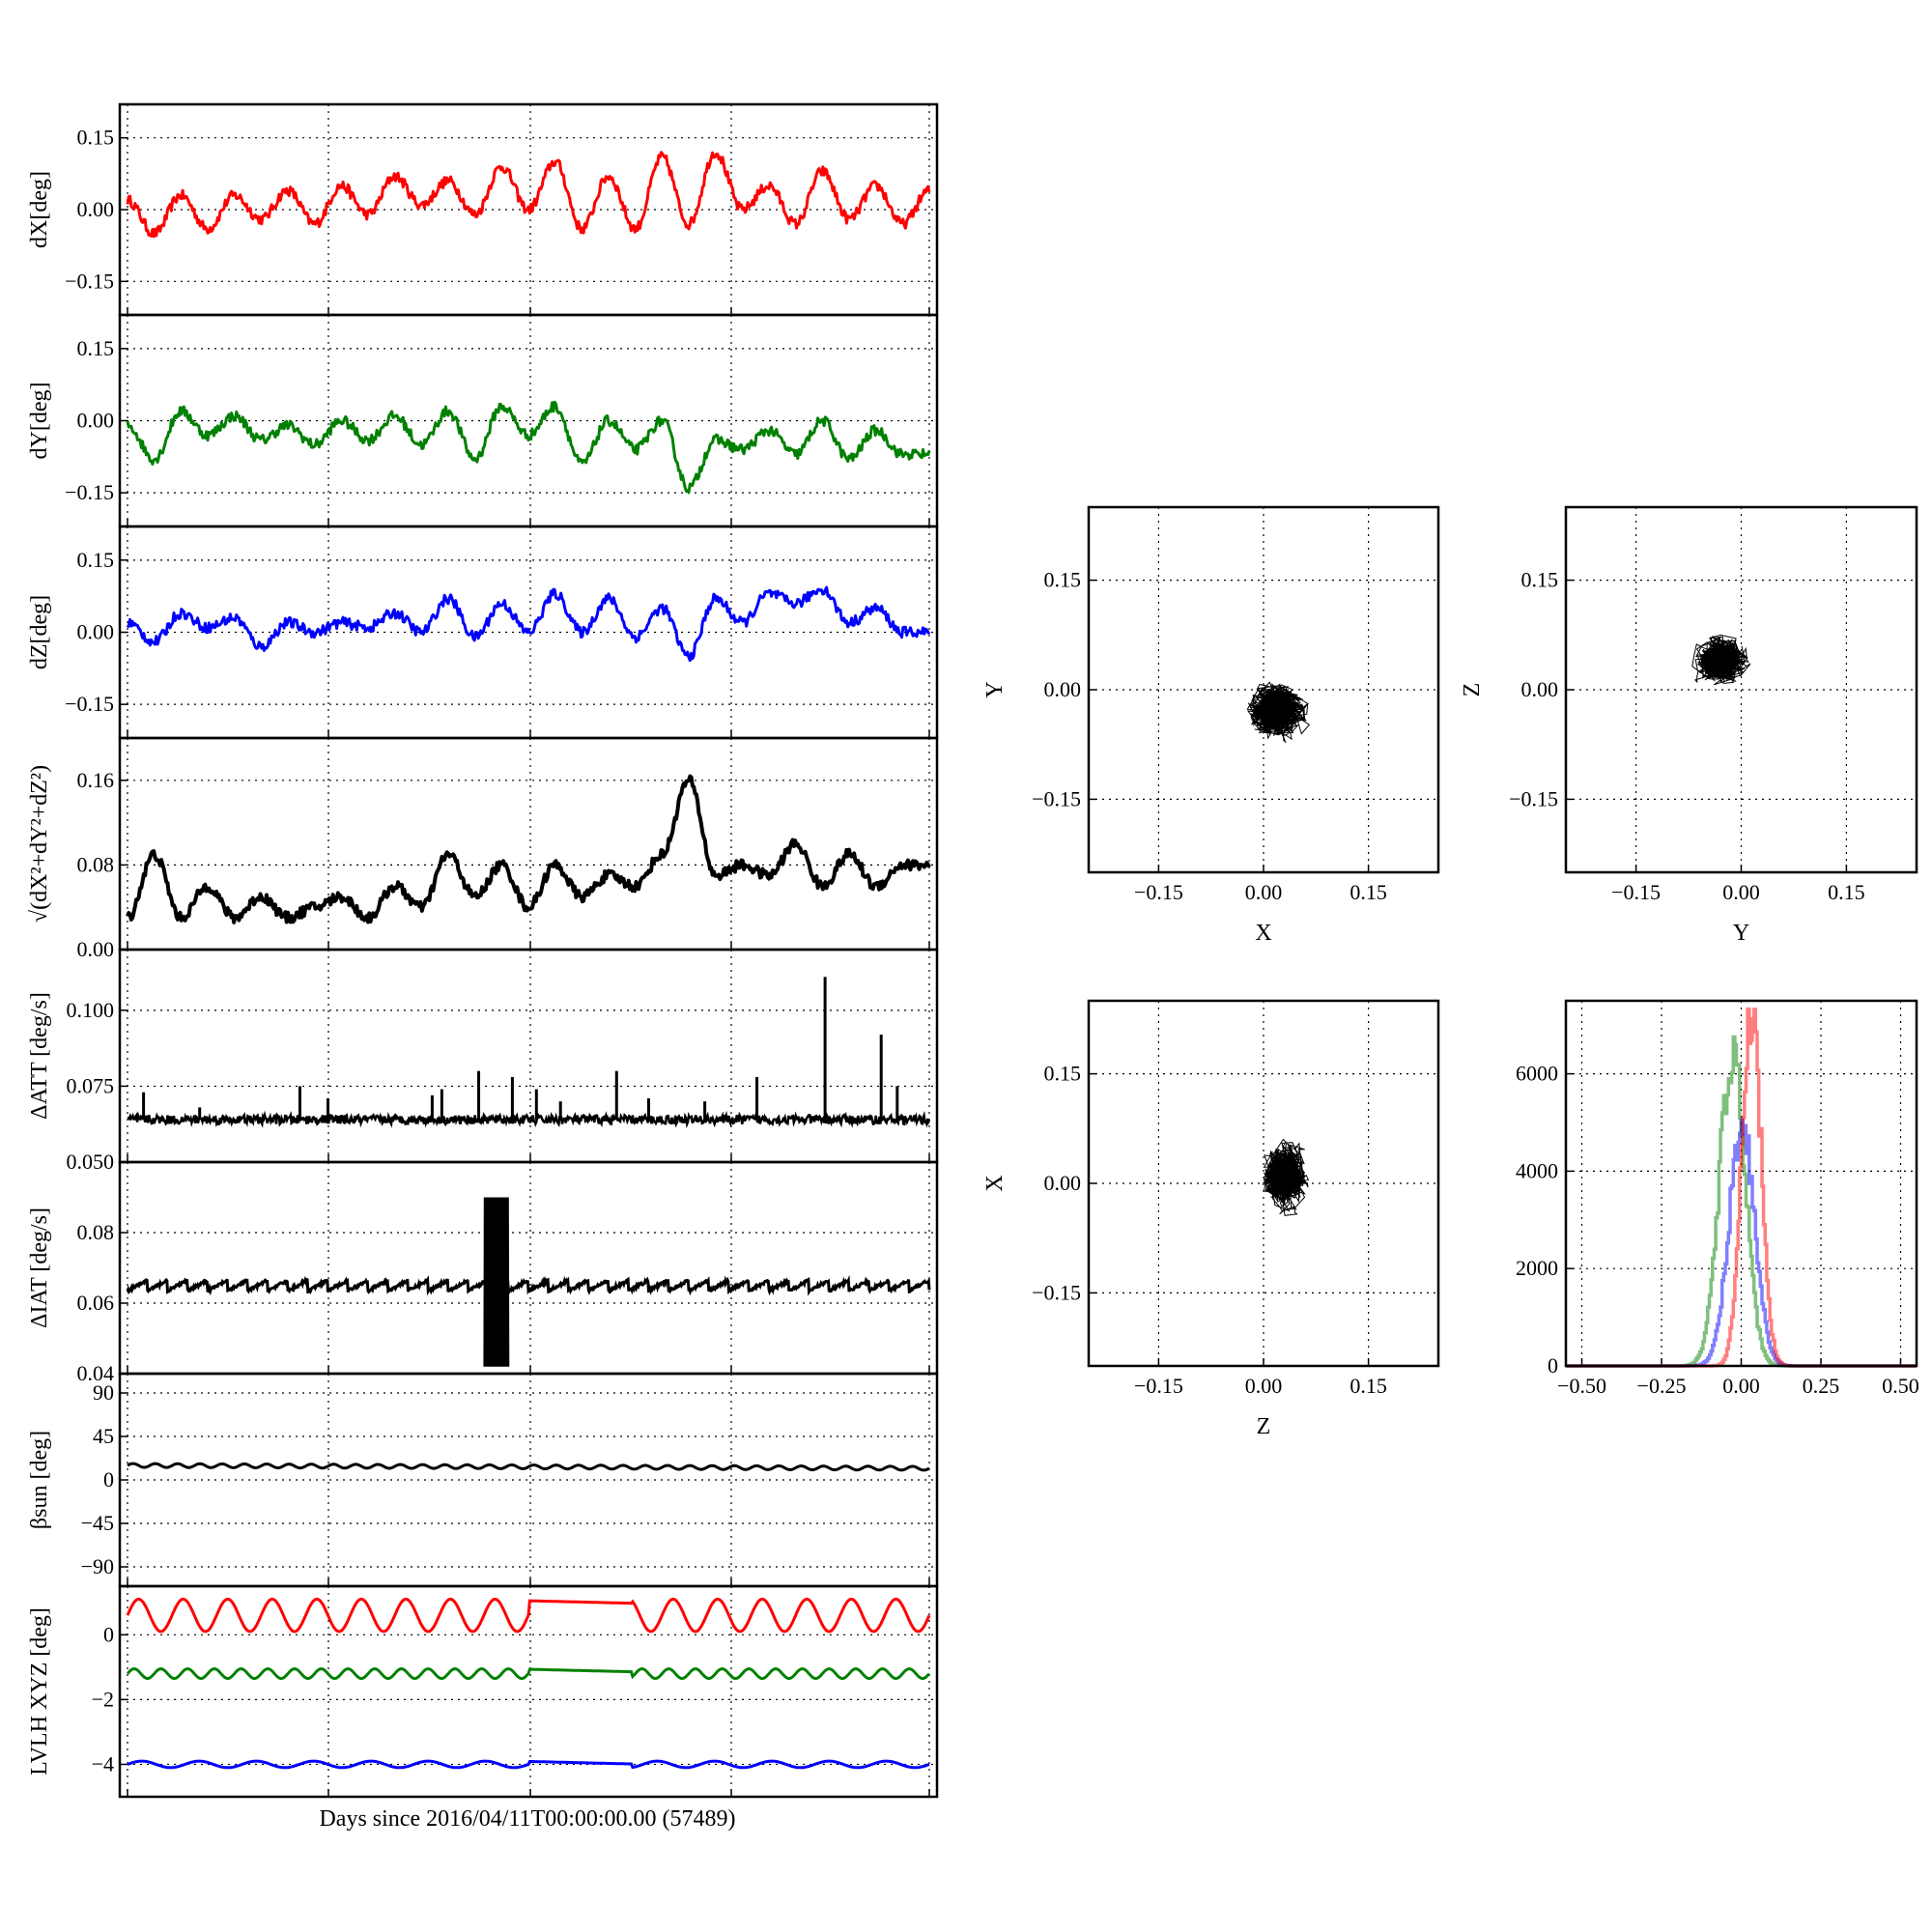 This screenshot has width=1932, height=1932. I want to click on y-axis-label: √(dX²+dY²+dZ²), so click(39, 844).